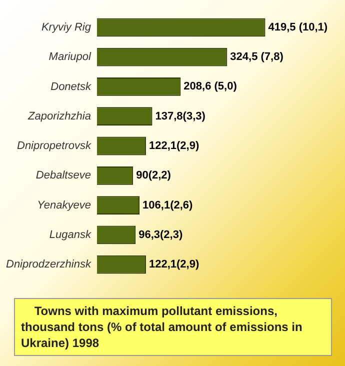 Image resolution: width=345 pixels, height=366 pixels. What do you see at coordinates (58, 116) in the screenshot?
I see `y-tick-label: Zaporizhzhia` at bounding box center [58, 116].